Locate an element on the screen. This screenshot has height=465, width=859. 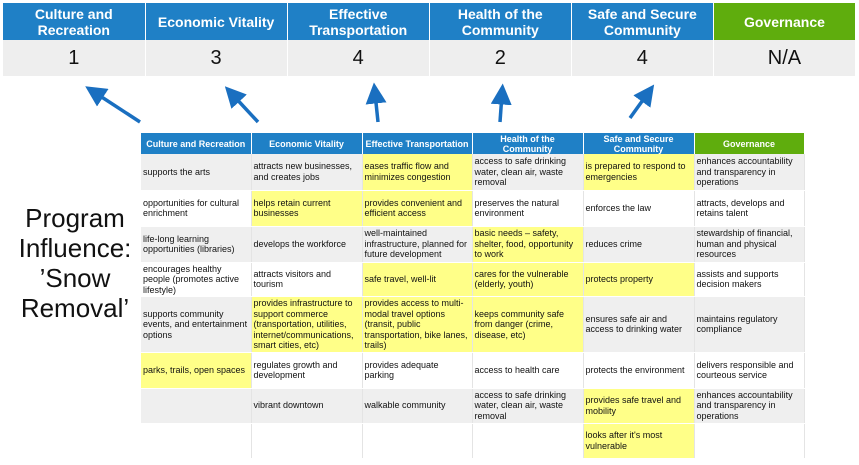
column-header: Governance is located at coordinates (749, 143).